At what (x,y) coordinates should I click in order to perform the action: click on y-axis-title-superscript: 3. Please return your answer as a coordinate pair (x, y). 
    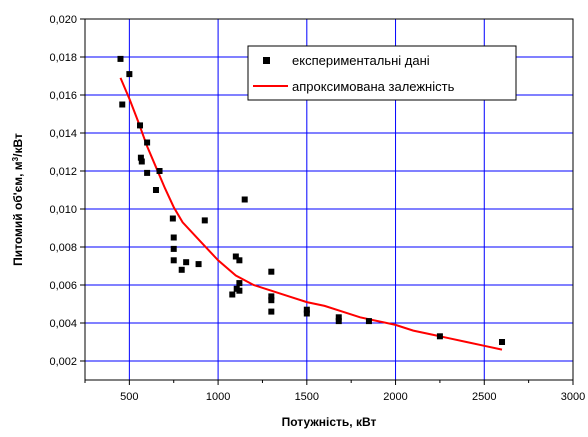
    Looking at the image, I should click on (15, 158).